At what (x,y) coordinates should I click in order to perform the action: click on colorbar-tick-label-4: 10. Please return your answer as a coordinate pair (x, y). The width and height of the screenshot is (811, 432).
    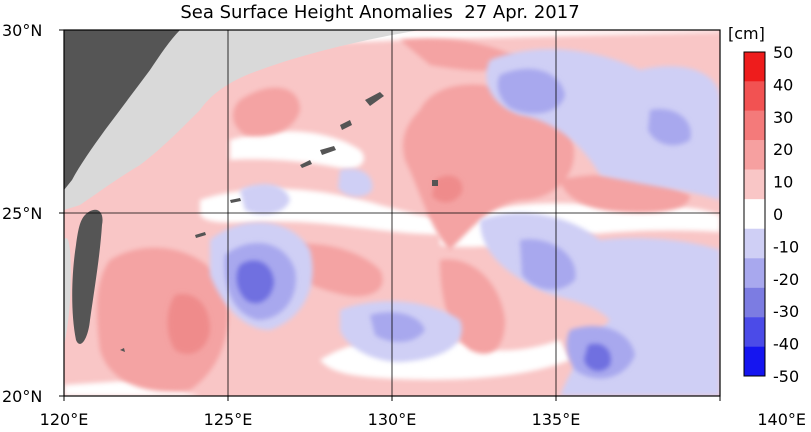
    Looking at the image, I should click on (783, 182).